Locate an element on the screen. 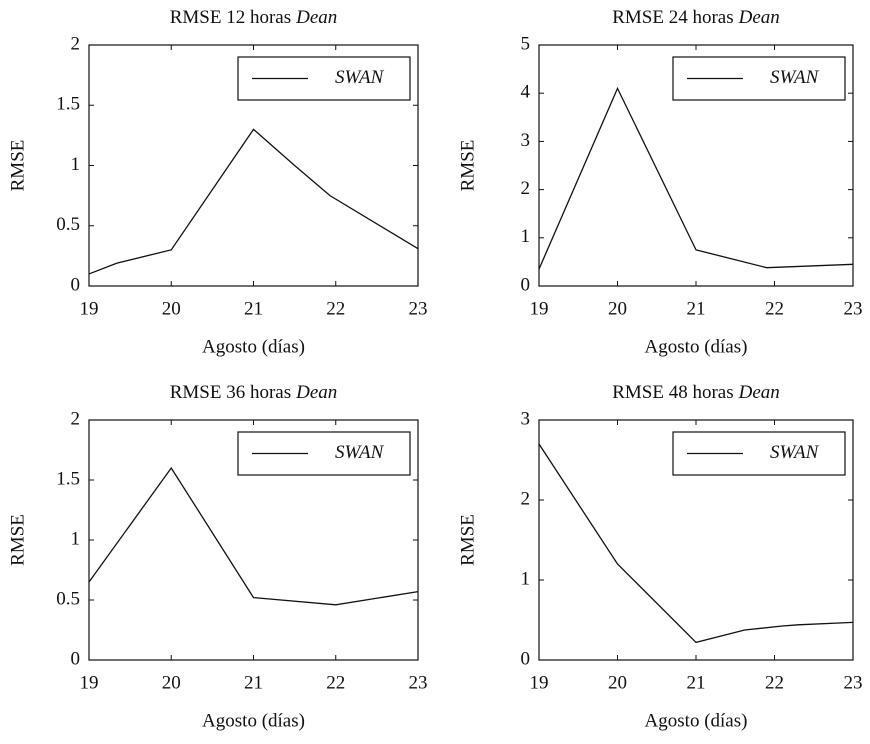 Image resolution: width=870 pixels, height=744 pixels. subplot-title: RMSE 12 horas Dean is located at coordinates (254, 17).